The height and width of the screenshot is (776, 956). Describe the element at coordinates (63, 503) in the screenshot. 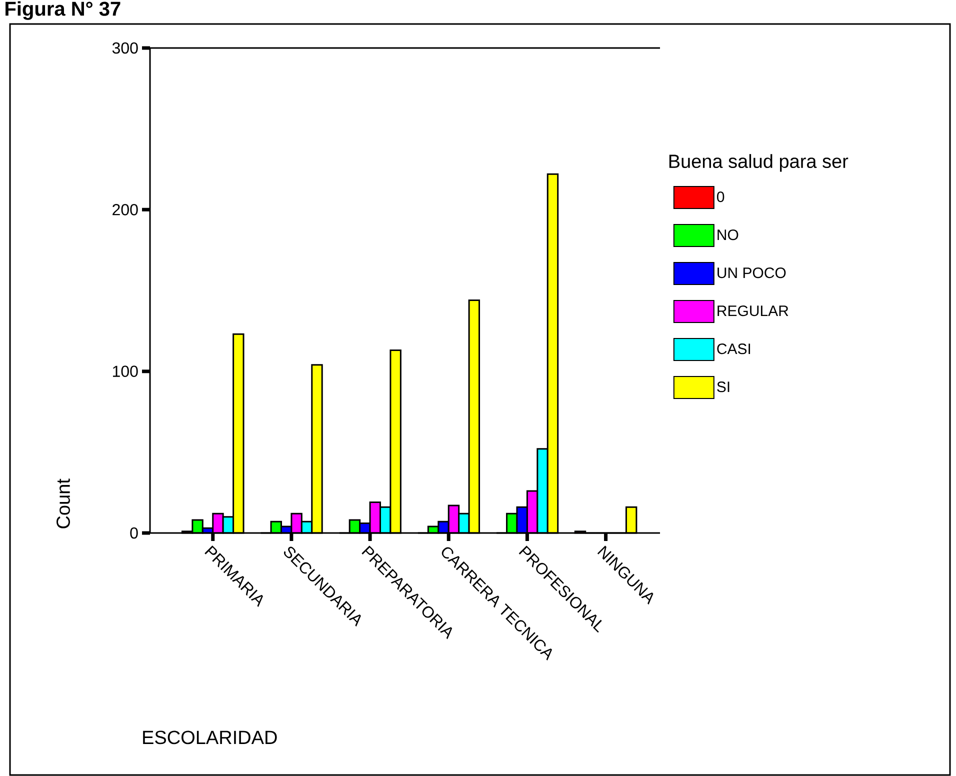

I see `y-axis-title: Count` at that location.